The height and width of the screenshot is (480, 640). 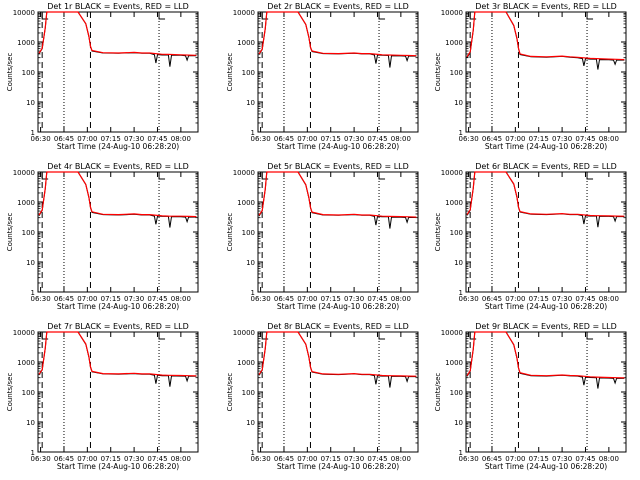 What do you see at coordinates (546, 166) in the screenshot?
I see `chart-title: Det 6r BLACK = Events, RED = LLD` at bounding box center [546, 166].